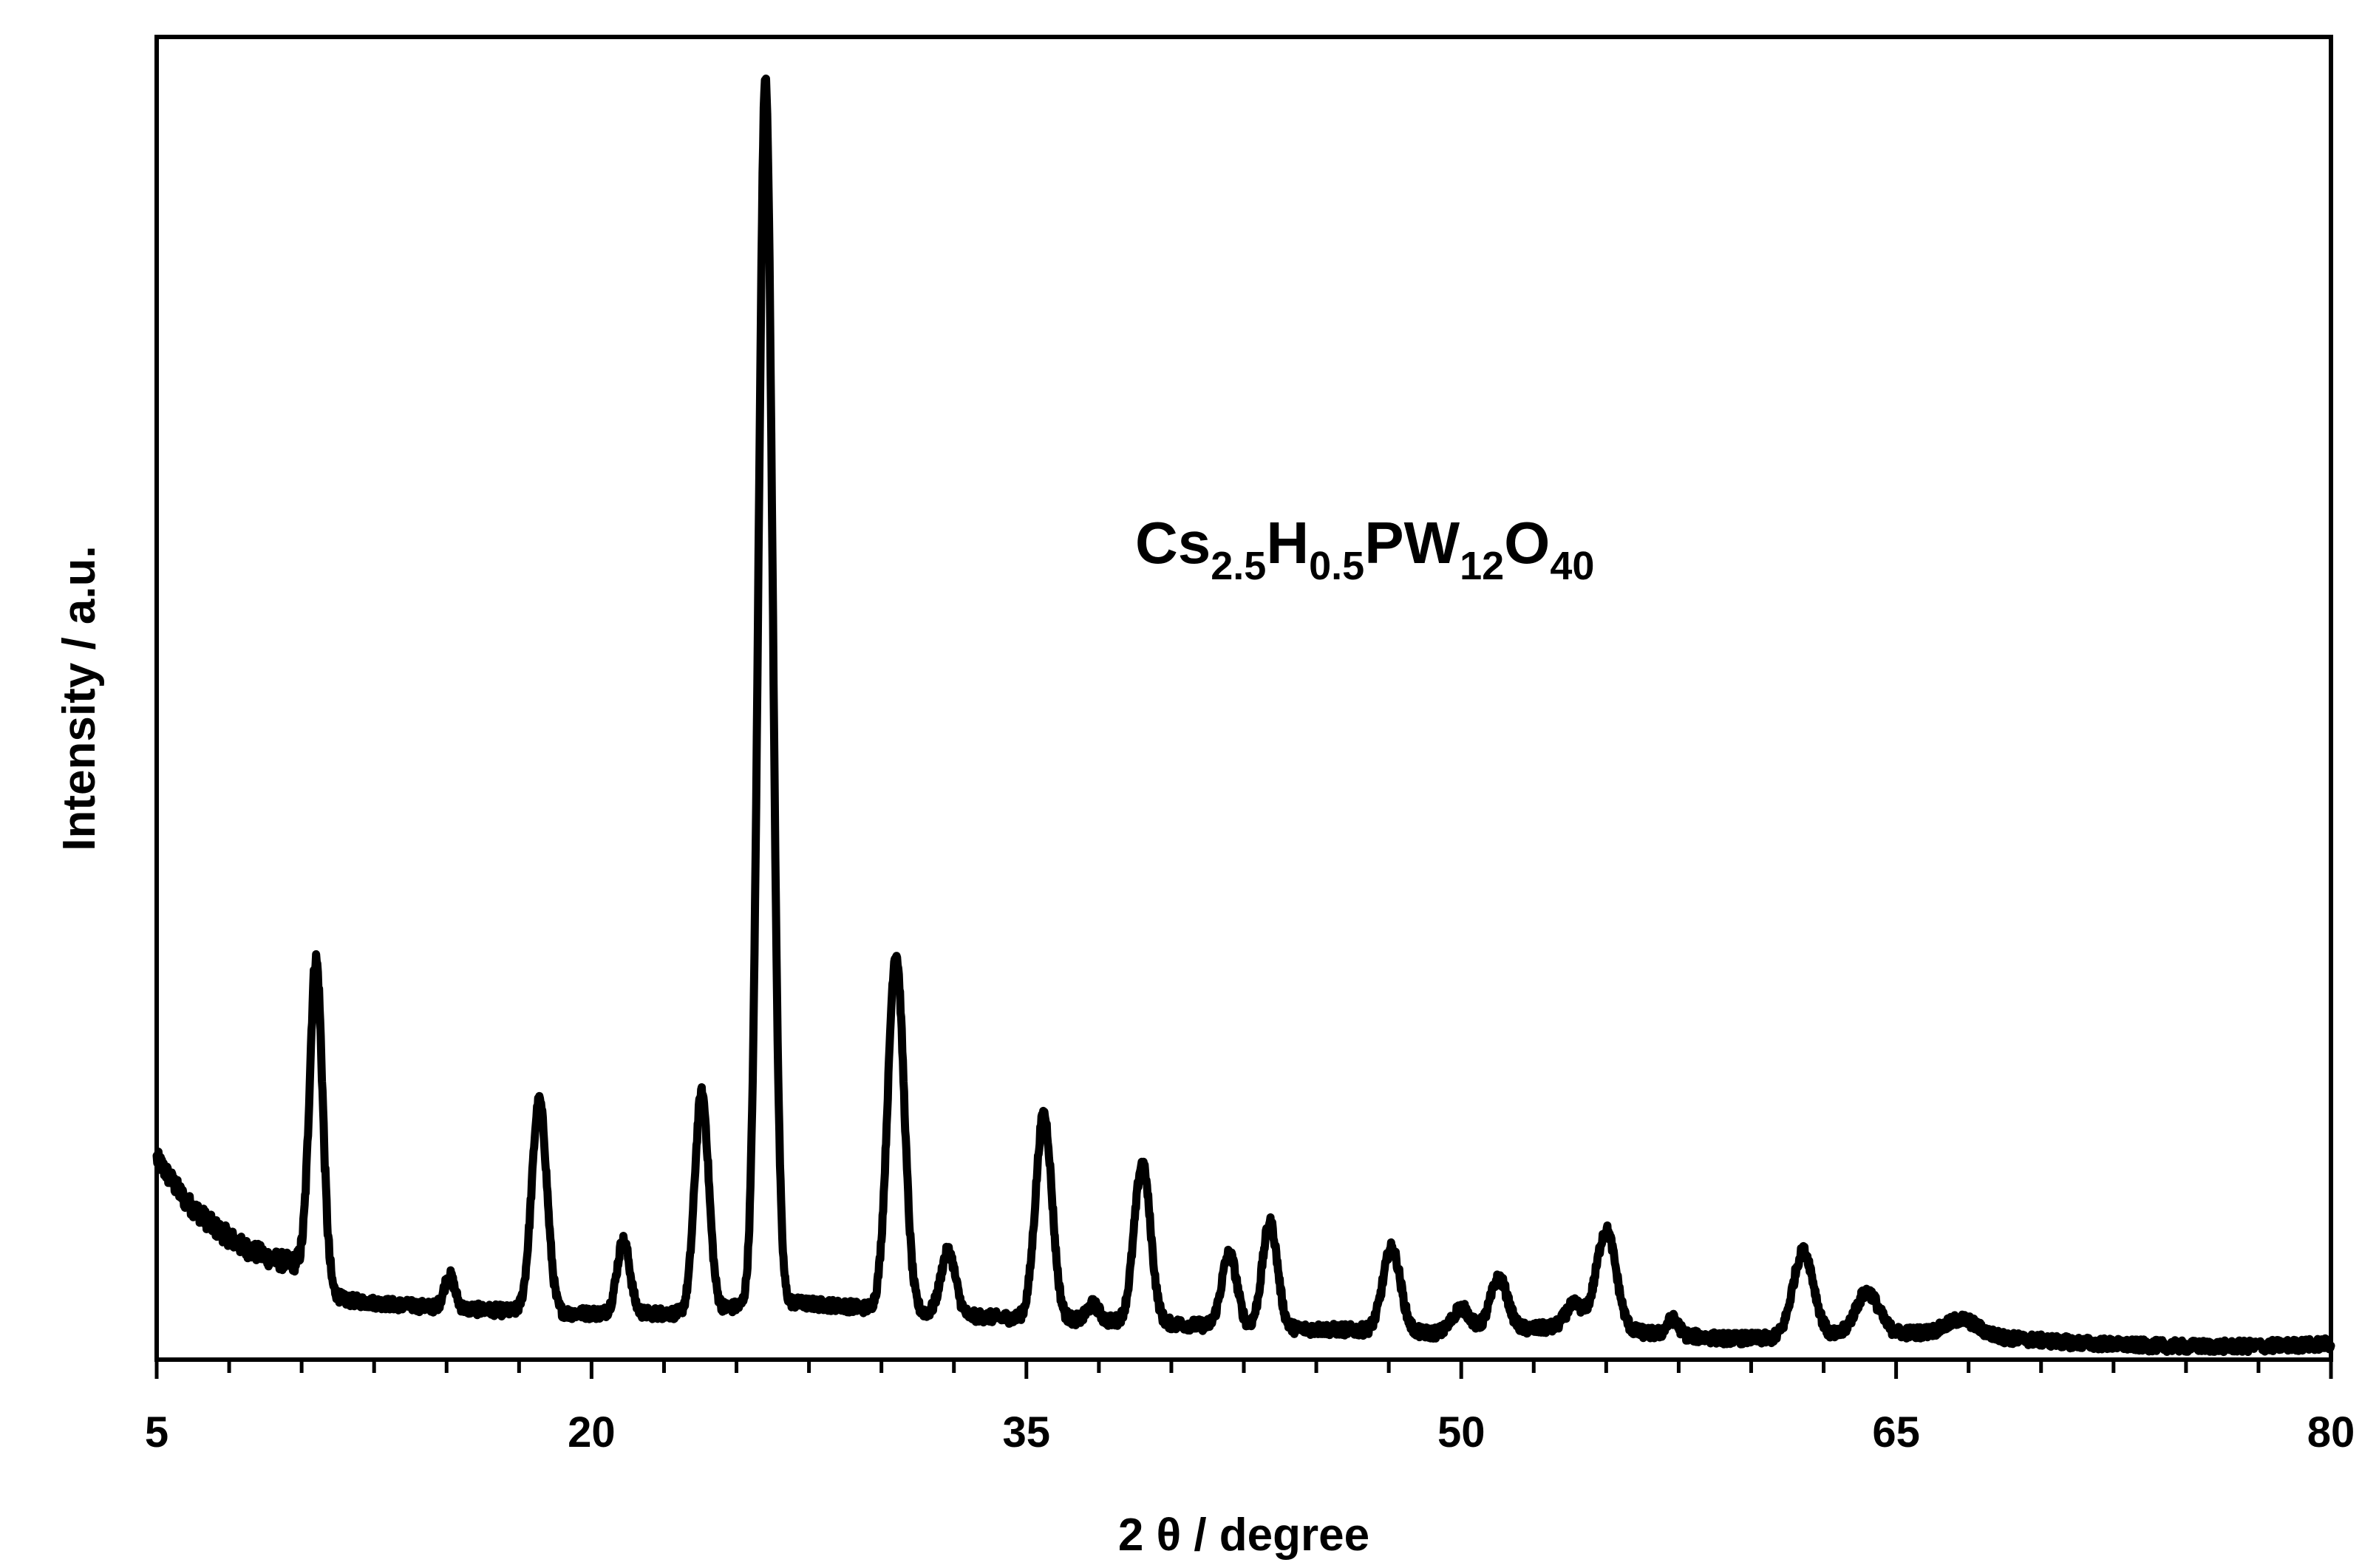  What do you see at coordinates (1238, 566) in the screenshot?
I see `annotation-subscript: 2.5` at bounding box center [1238, 566].